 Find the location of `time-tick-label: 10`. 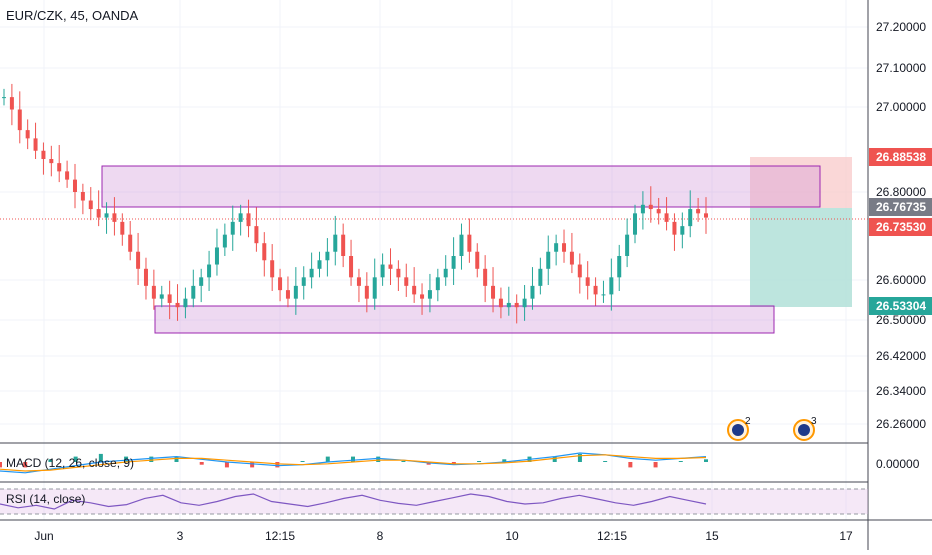

time-tick-label: 10 is located at coordinates (512, 536).